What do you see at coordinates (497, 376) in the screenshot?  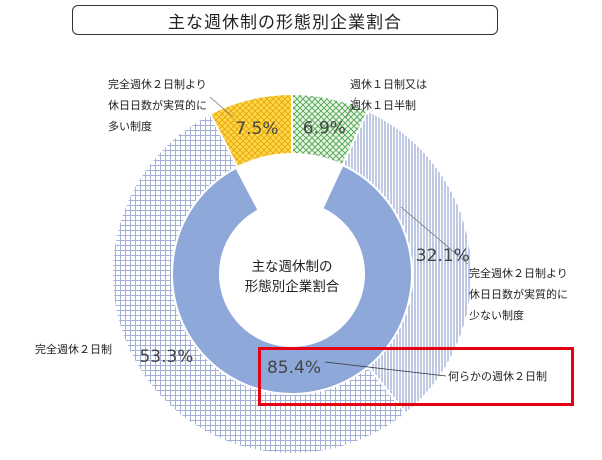 I see `label-some-two-day: 何らかの週休２日制` at bounding box center [497, 376].